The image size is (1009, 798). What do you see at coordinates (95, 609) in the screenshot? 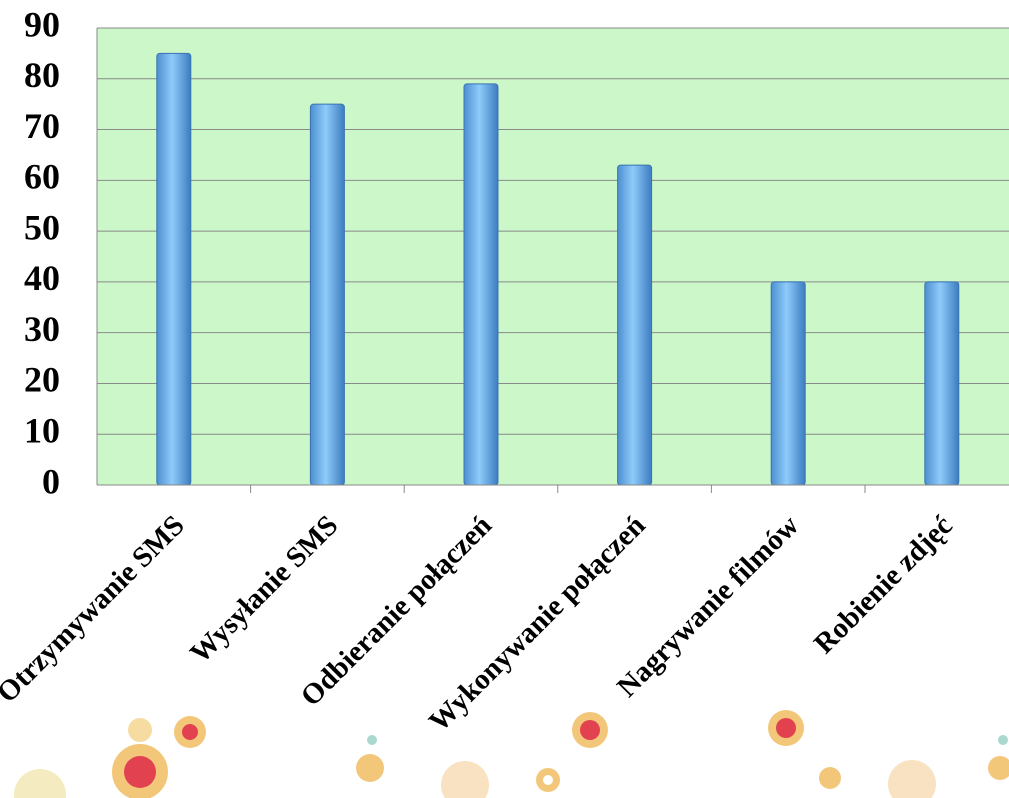
I see `x-tick-label: Otrzymywanie SMS` at bounding box center [95, 609].